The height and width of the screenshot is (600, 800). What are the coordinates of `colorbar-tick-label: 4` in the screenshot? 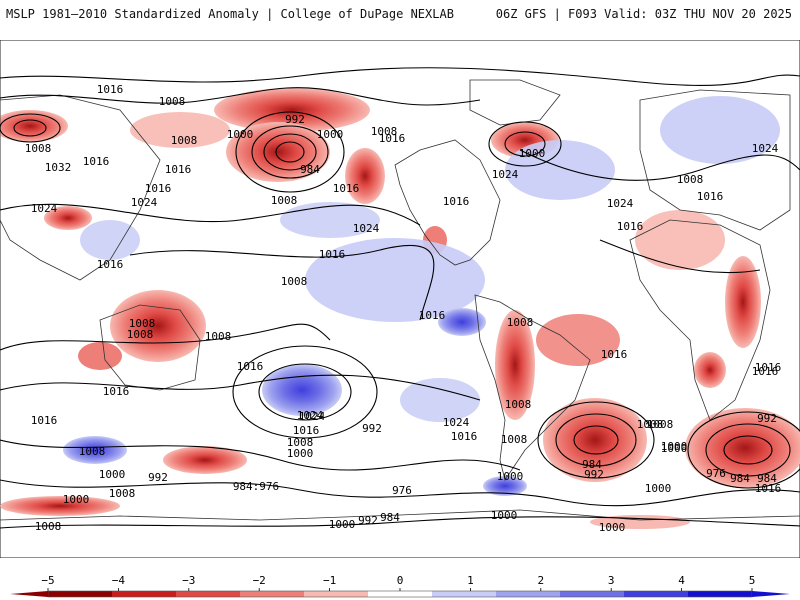 It's located at (681, 580).